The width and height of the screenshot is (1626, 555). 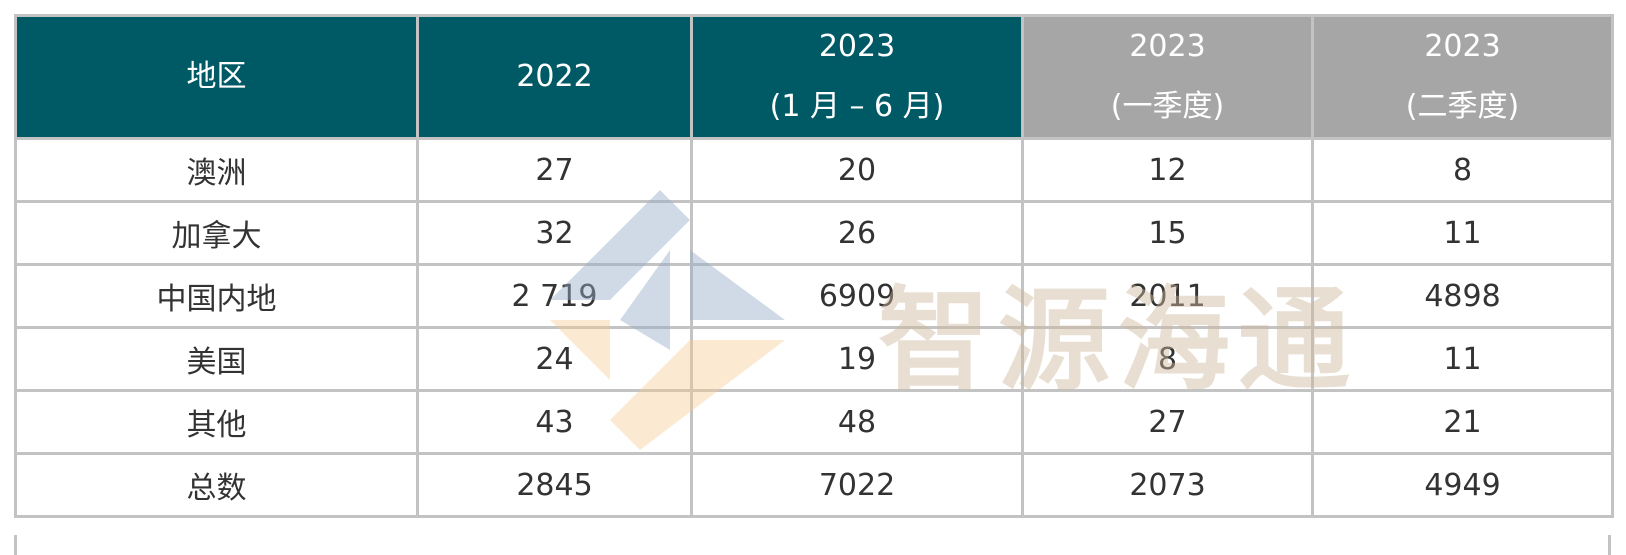 I want to click on table-row: 澳洲 27 20 12 8, so click(x=814, y=170).